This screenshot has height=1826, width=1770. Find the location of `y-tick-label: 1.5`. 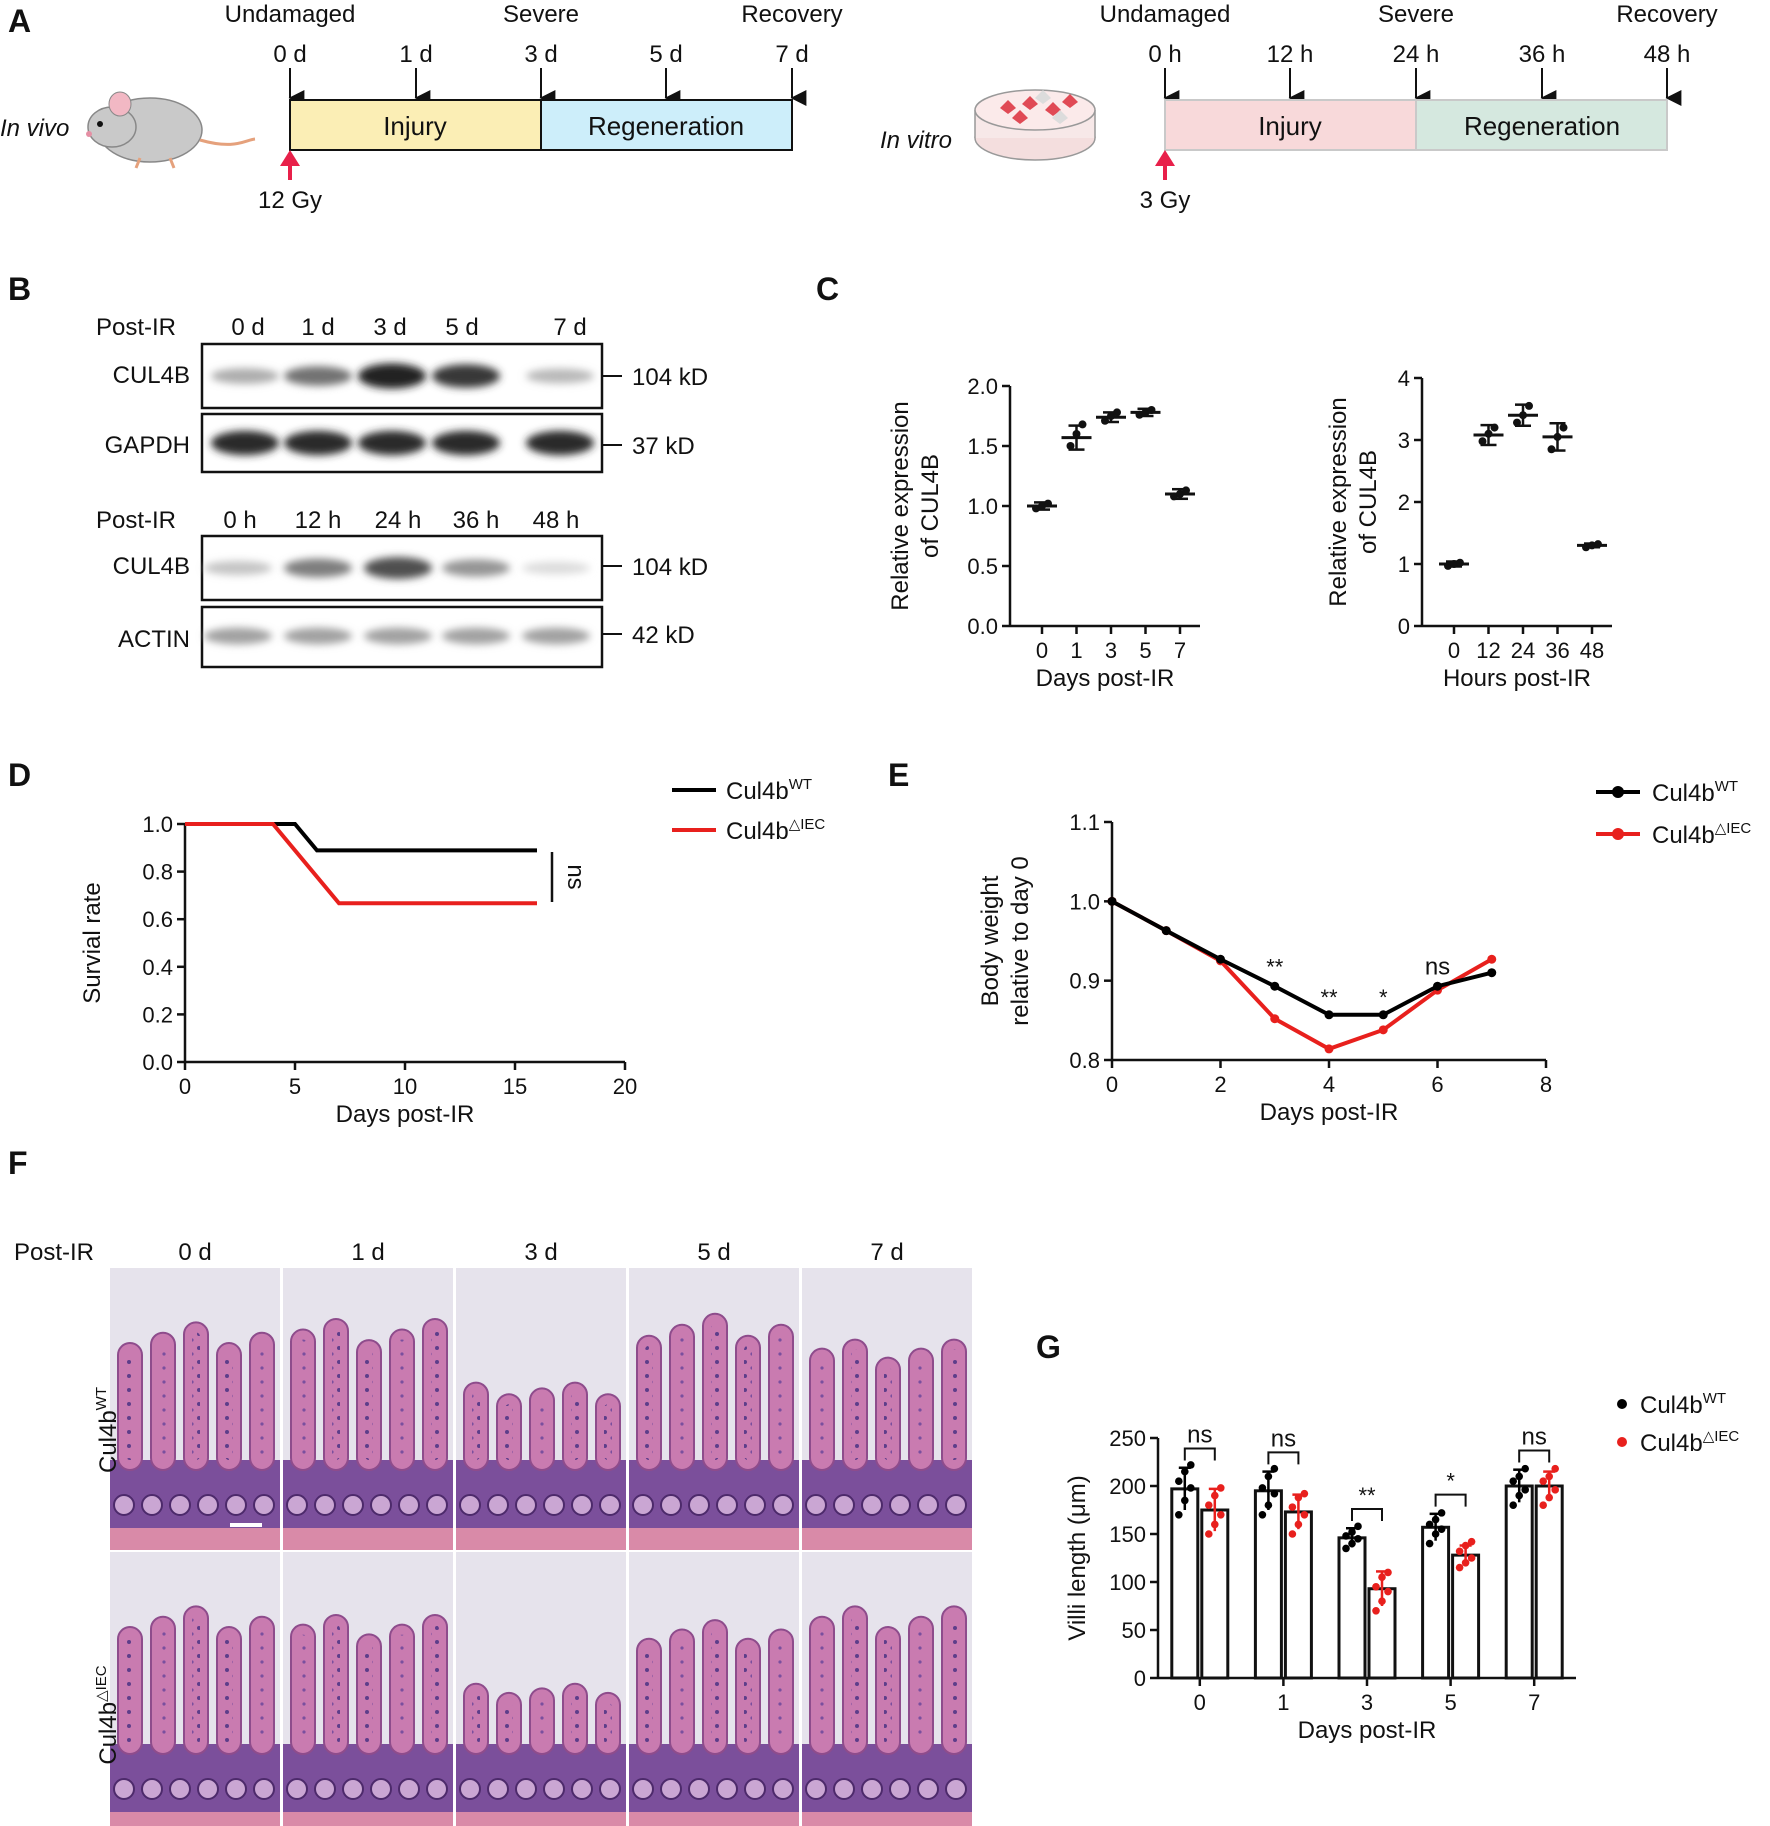

y-tick-label: 1.5 is located at coordinates (982, 446).